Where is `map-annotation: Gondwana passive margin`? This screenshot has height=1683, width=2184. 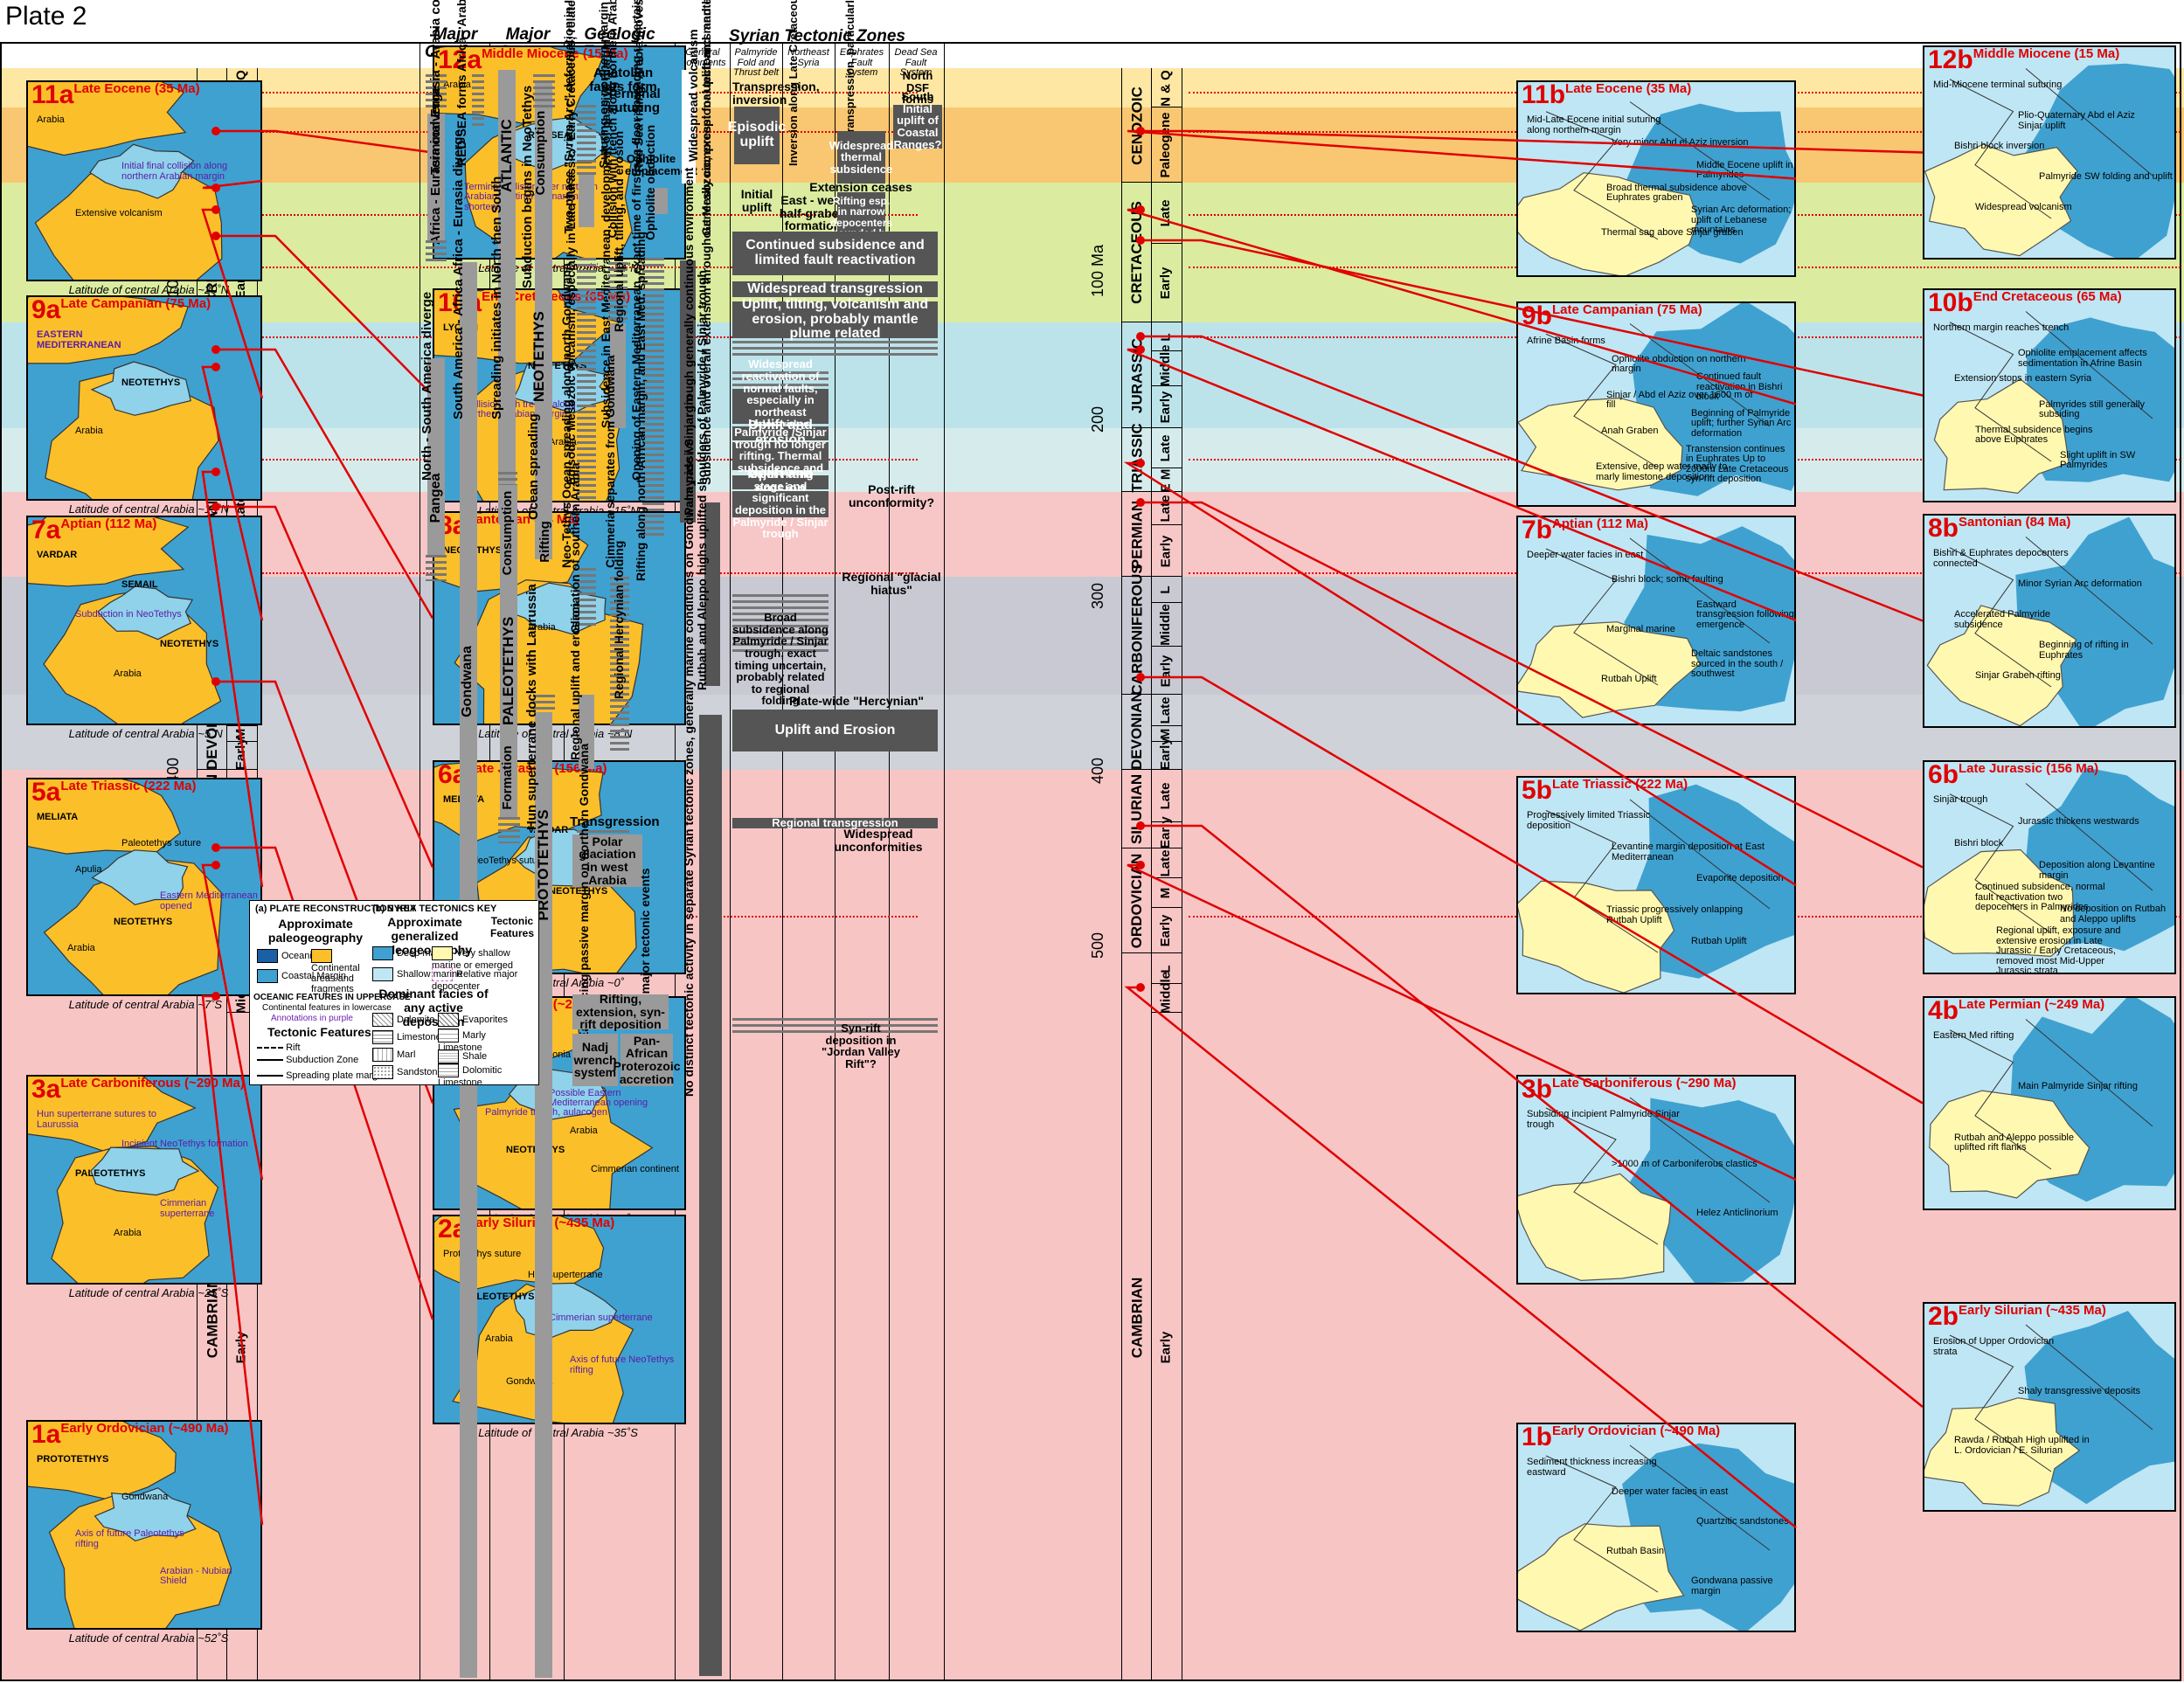
map-annotation: Gondwana passive margin is located at coordinates (1732, 1586).